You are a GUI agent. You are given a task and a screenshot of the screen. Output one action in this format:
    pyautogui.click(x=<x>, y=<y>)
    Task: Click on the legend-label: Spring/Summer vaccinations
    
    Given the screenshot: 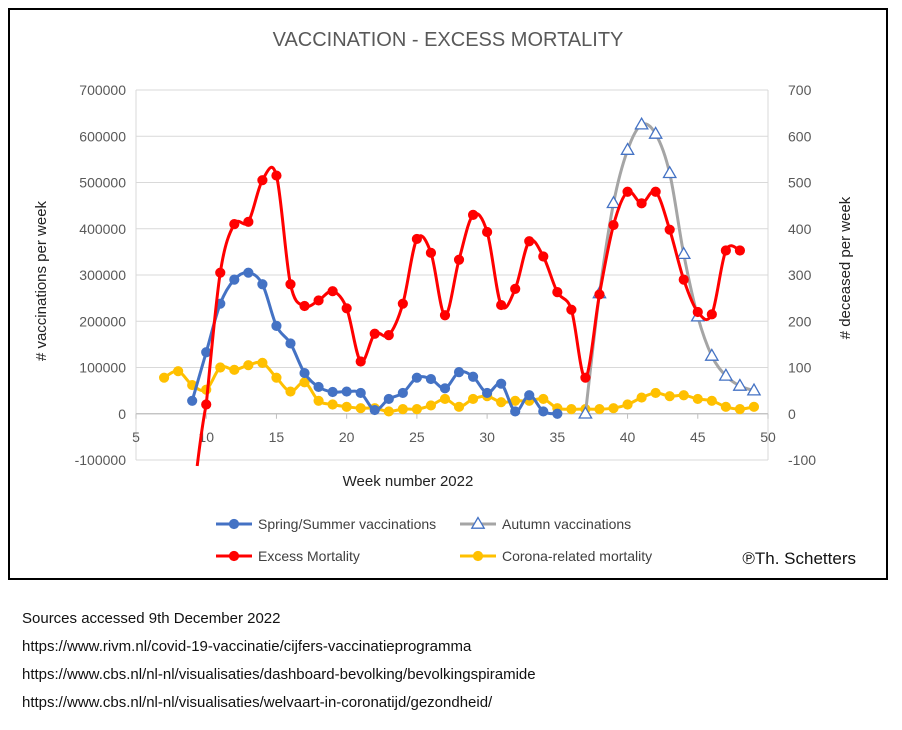 What is the action you would take?
    pyautogui.click(x=347, y=524)
    